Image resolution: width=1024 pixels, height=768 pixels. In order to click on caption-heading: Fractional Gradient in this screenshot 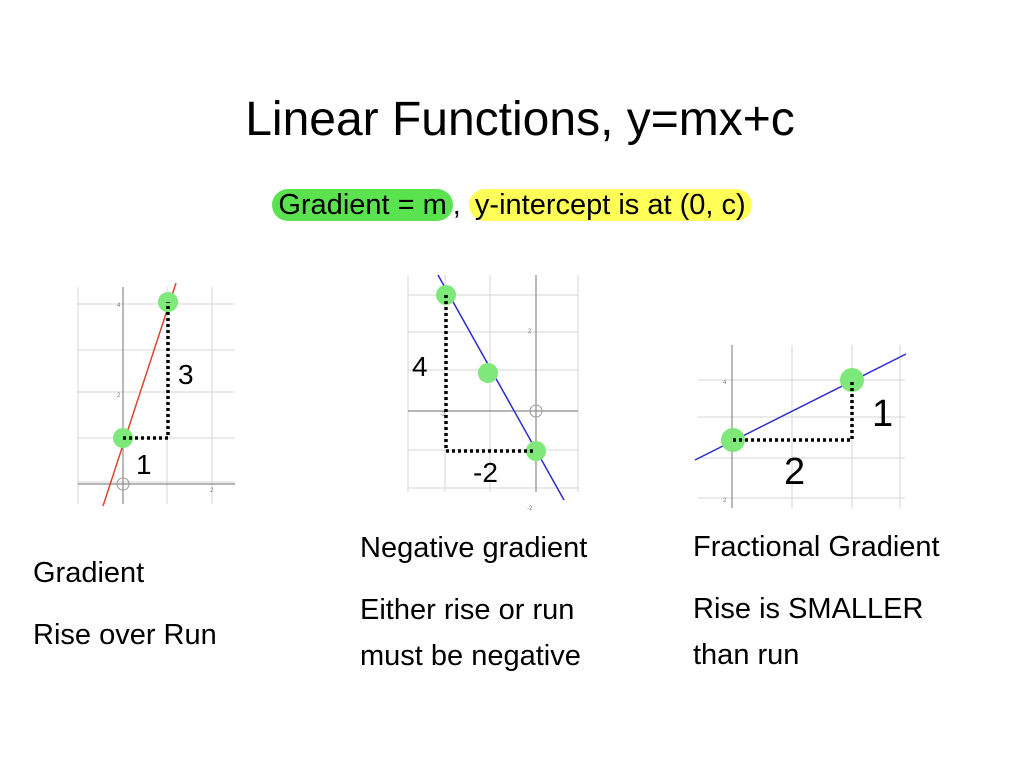, I will do `click(816, 547)`.